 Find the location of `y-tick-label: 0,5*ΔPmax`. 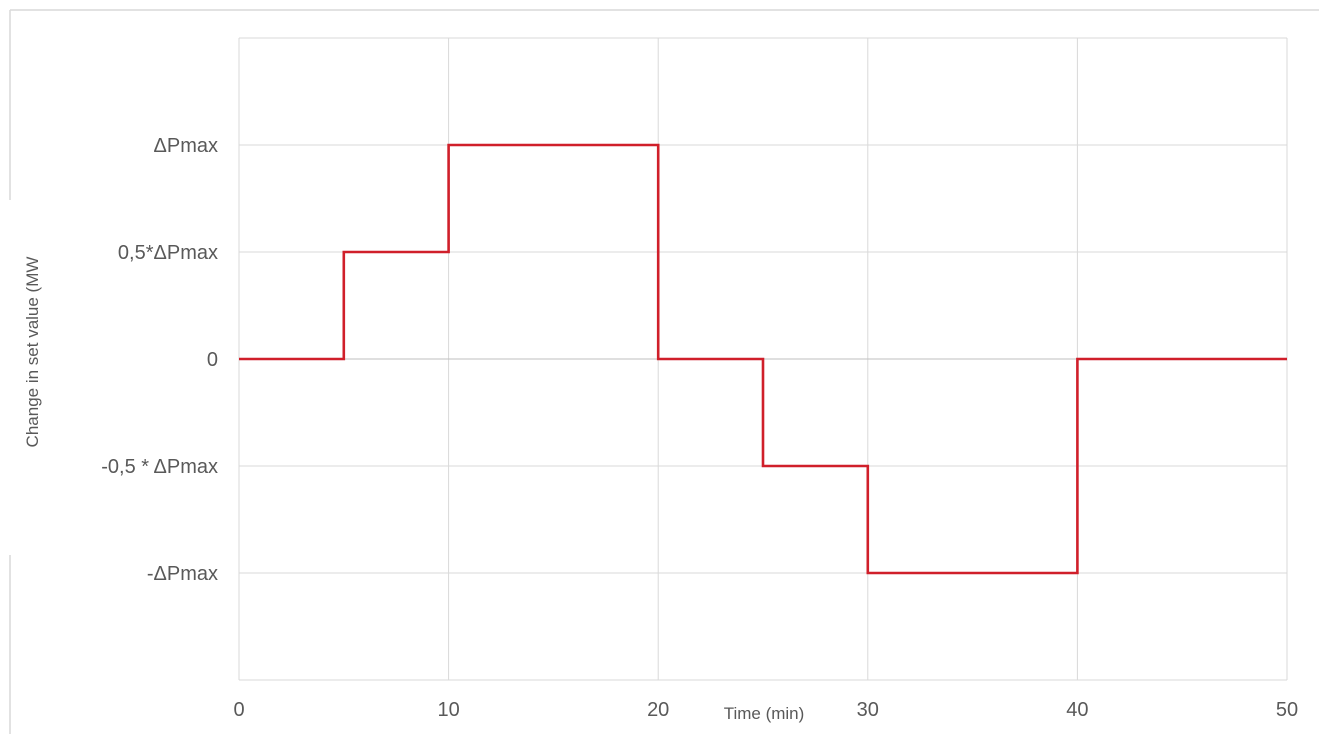

y-tick-label: 0,5*ΔPmax is located at coordinates (168, 253).